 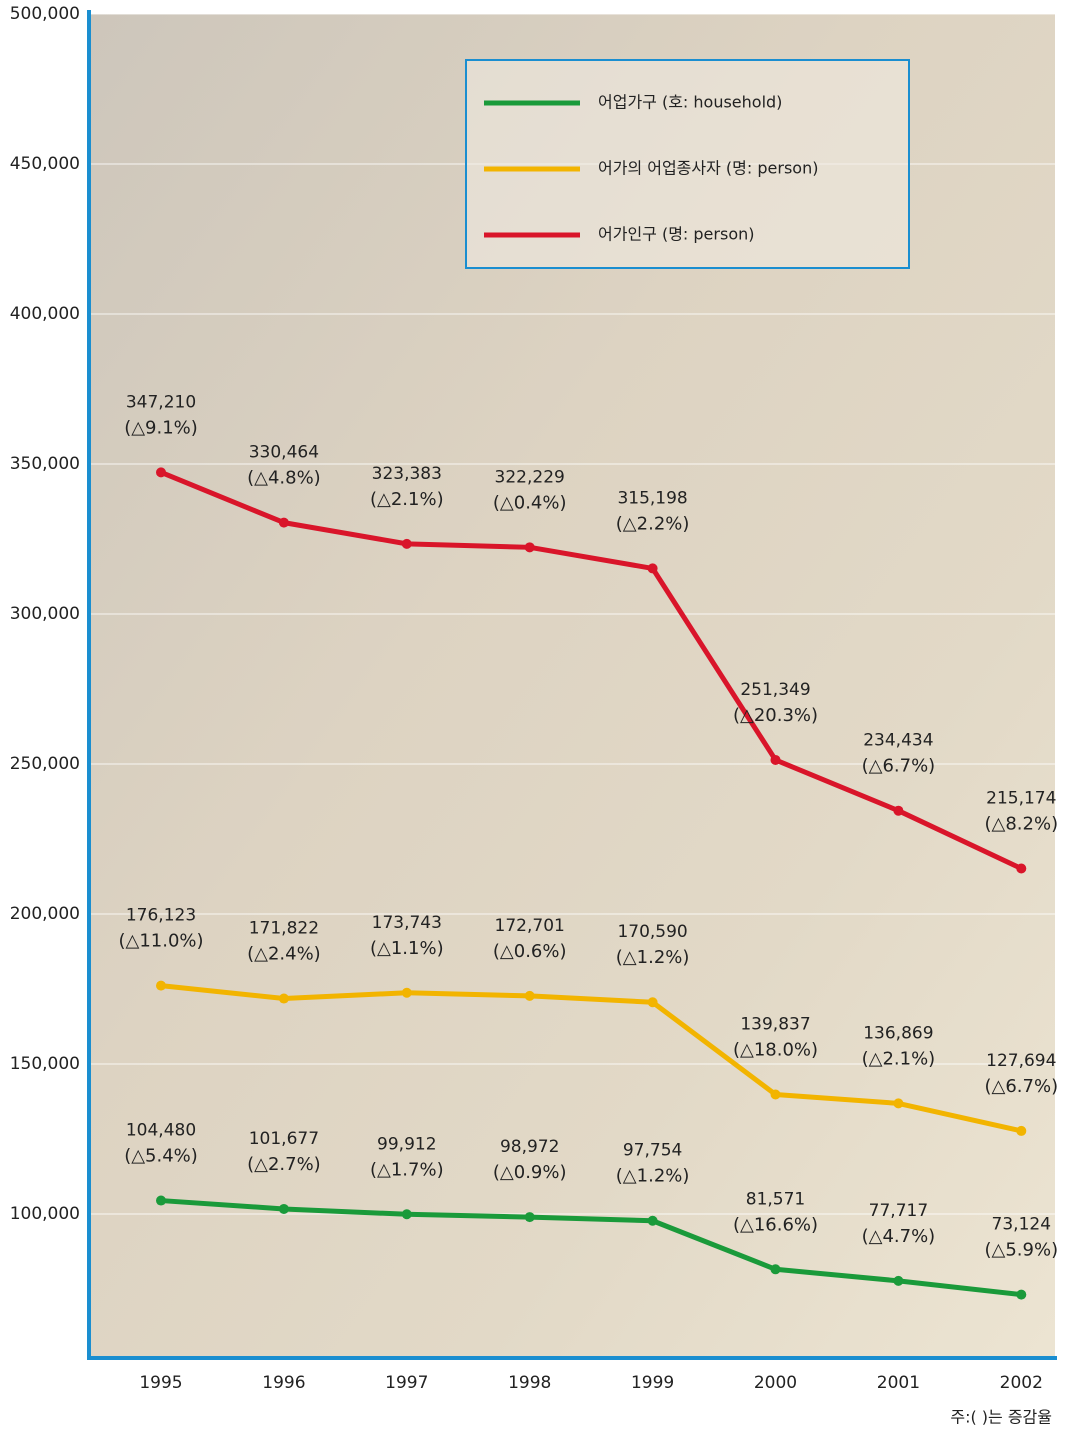 I want to click on data-label-change: (△8.2%), so click(x=1021, y=823).